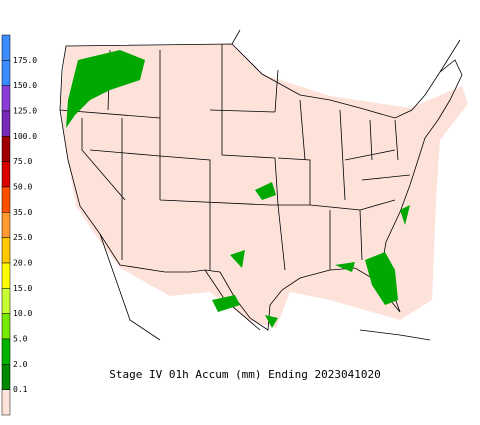  Describe the element at coordinates (22, 288) in the screenshot. I see `legend-label: 15.0` at that location.